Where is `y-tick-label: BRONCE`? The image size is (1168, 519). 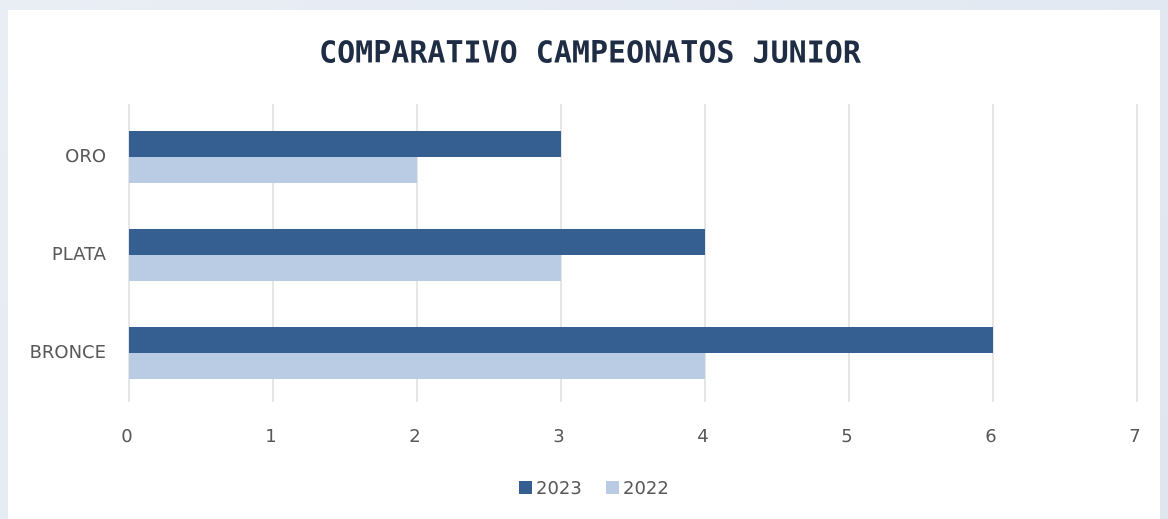
y-tick-label: BRONCE is located at coordinates (68, 352).